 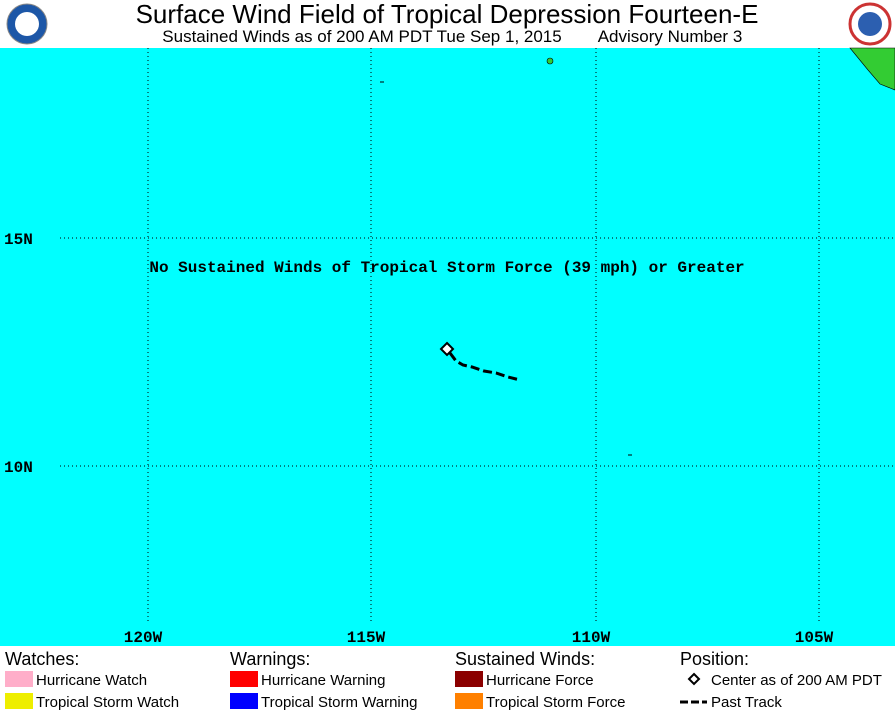 What do you see at coordinates (525, 659) in the screenshot?
I see `legend-title: Sustained Winds:` at bounding box center [525, 659].